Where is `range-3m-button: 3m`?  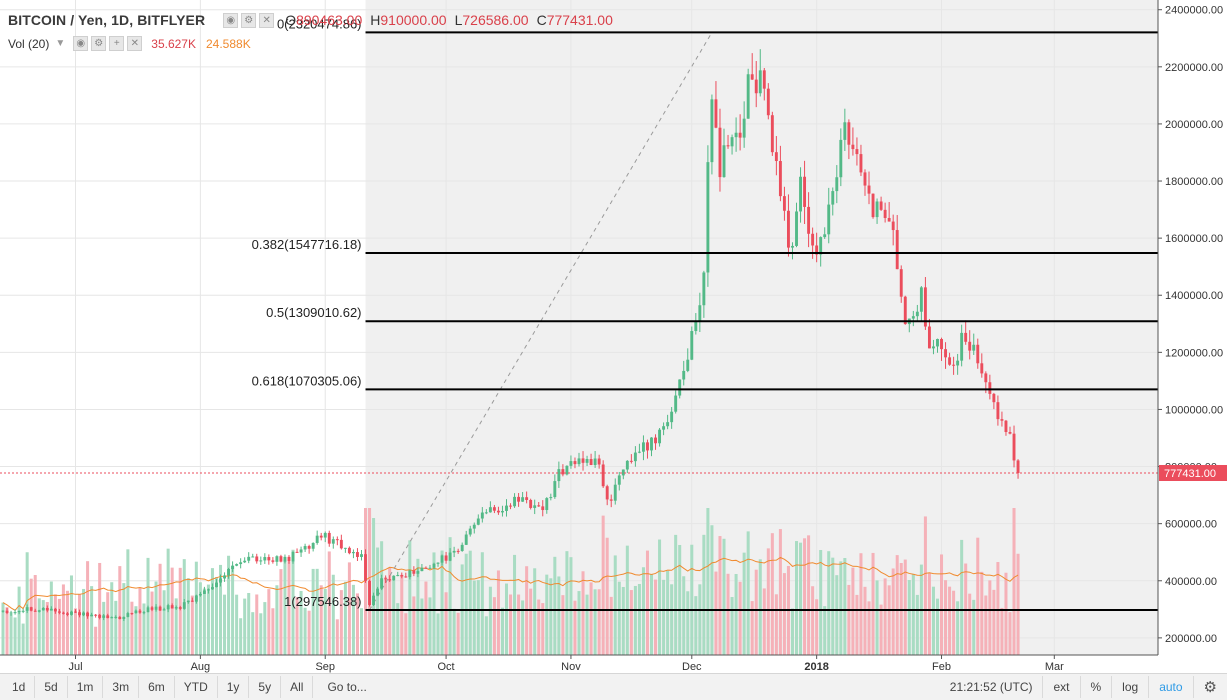 range-3m-button: 3m is located at coordinates (121, 687).